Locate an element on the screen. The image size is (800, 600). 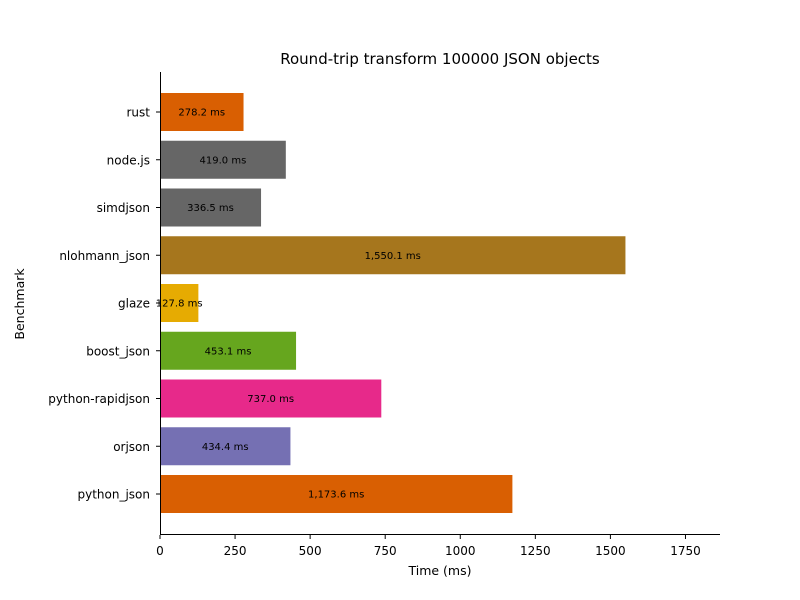
y-axis-label: Benchmark is located at coordinates (19, 304).